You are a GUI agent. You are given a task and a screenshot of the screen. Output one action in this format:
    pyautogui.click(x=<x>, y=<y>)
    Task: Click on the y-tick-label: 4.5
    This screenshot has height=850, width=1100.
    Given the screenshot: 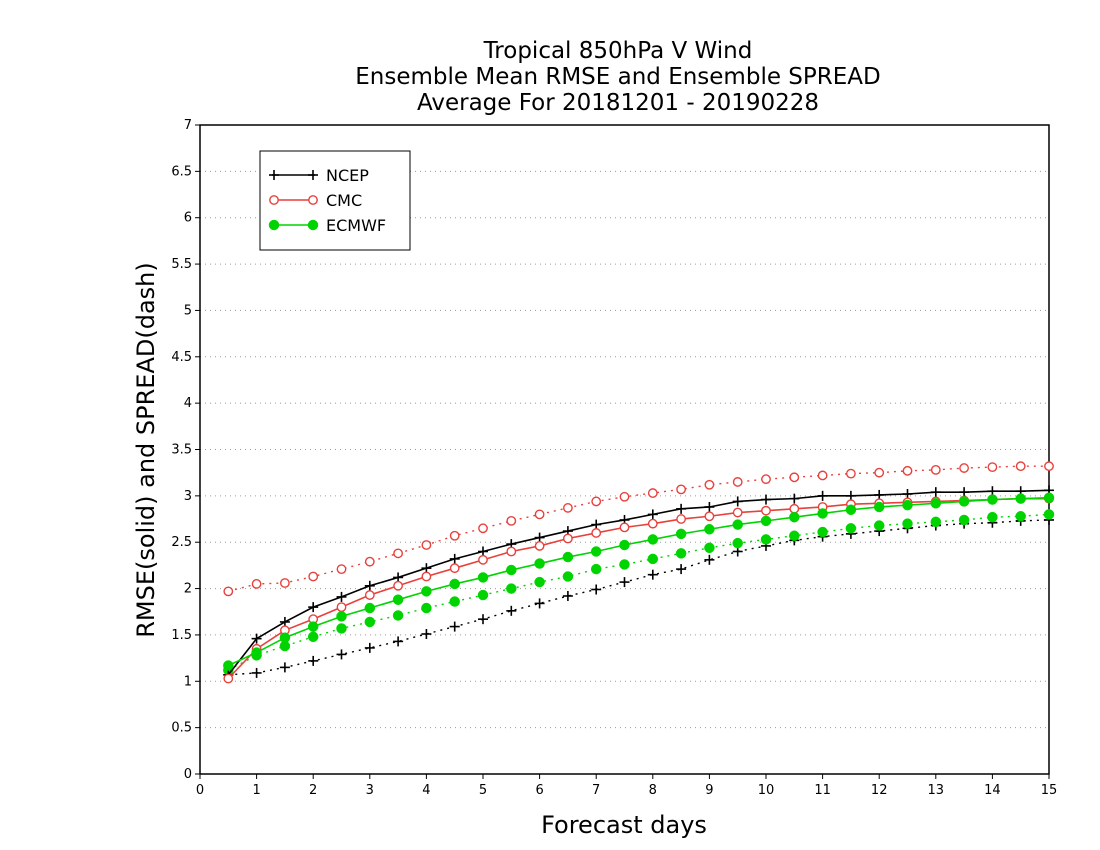 What is the action you would take?
    pyautogui.click(x=181, y=357)
    